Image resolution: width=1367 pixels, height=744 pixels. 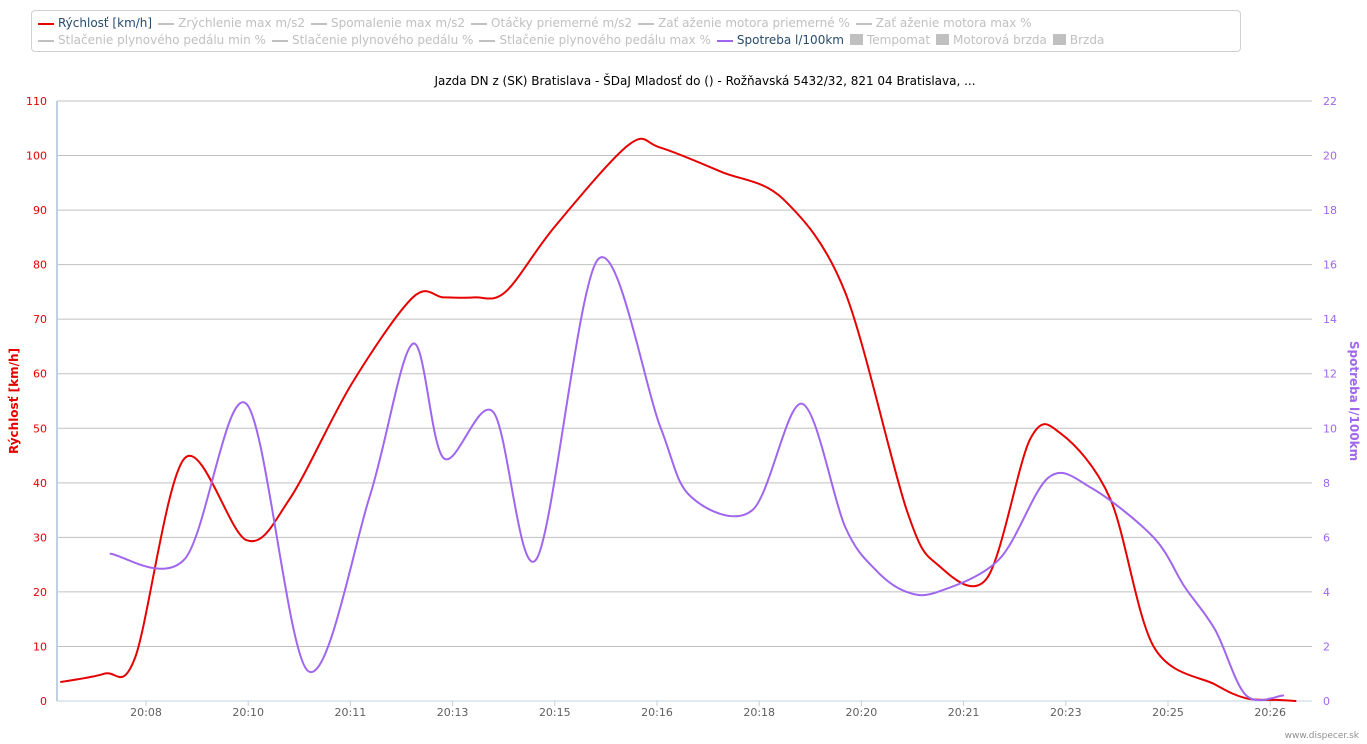 What do you see at coordinates (1354, 401) in the screenshot?
I see `y-right-axis-title: Spotreba l/100km` at bounding box center [1354, 401].